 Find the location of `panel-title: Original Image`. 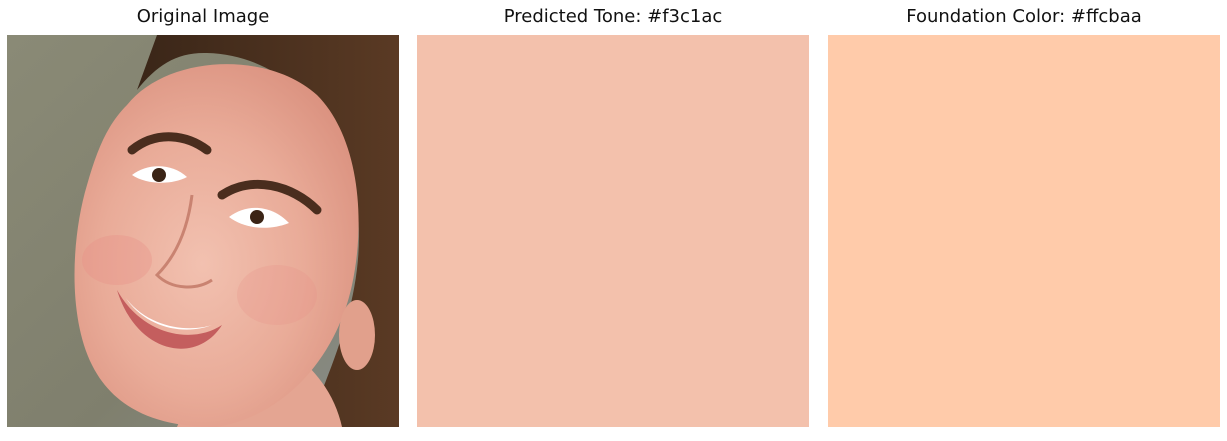

panel-title: Original Image is located at coordinates (203, 16).